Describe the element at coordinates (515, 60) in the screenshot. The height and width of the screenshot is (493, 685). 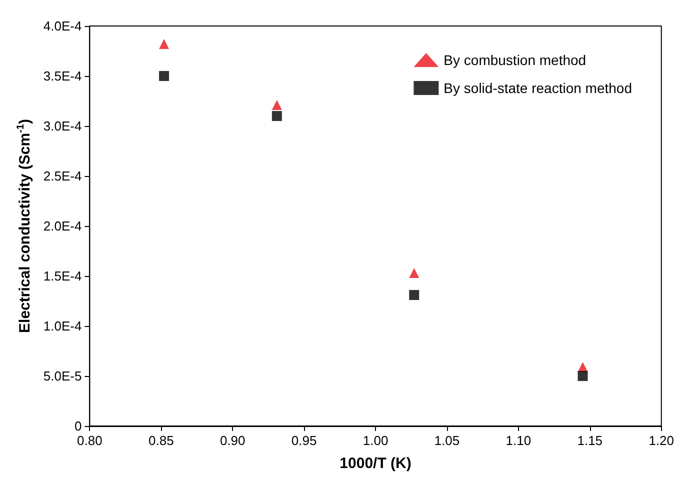
I see `legend-label: By combustion method` at that location.